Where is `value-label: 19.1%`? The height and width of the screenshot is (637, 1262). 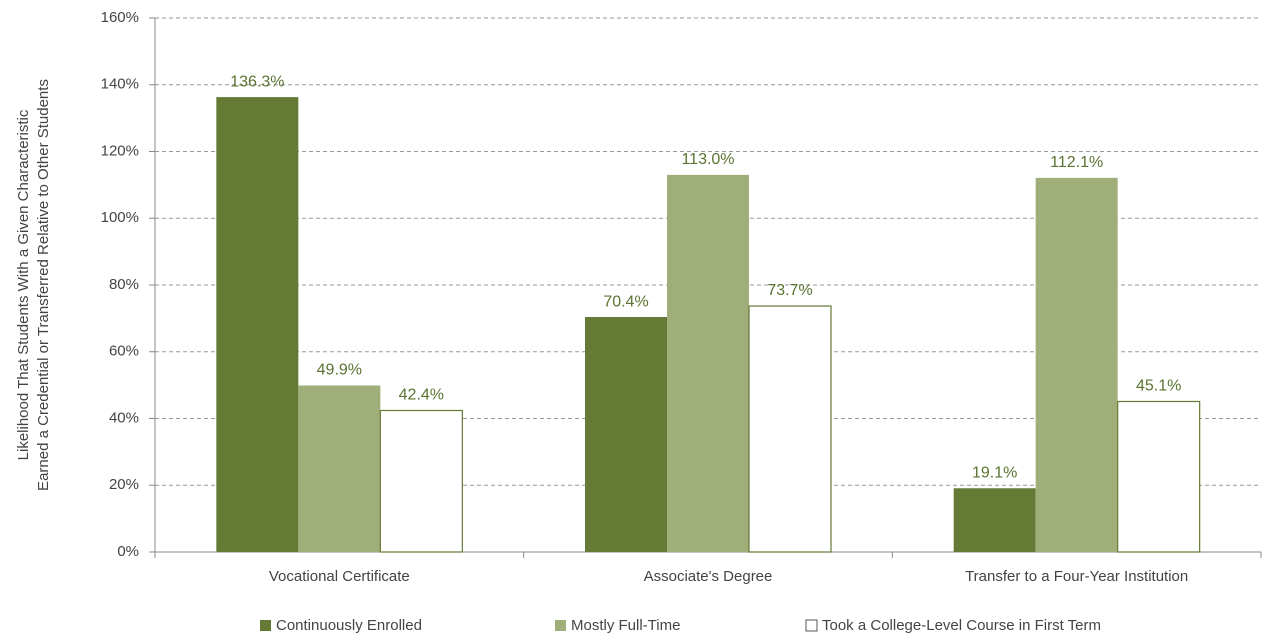 value-label: 19.1% is located at coordinates (994, 472).